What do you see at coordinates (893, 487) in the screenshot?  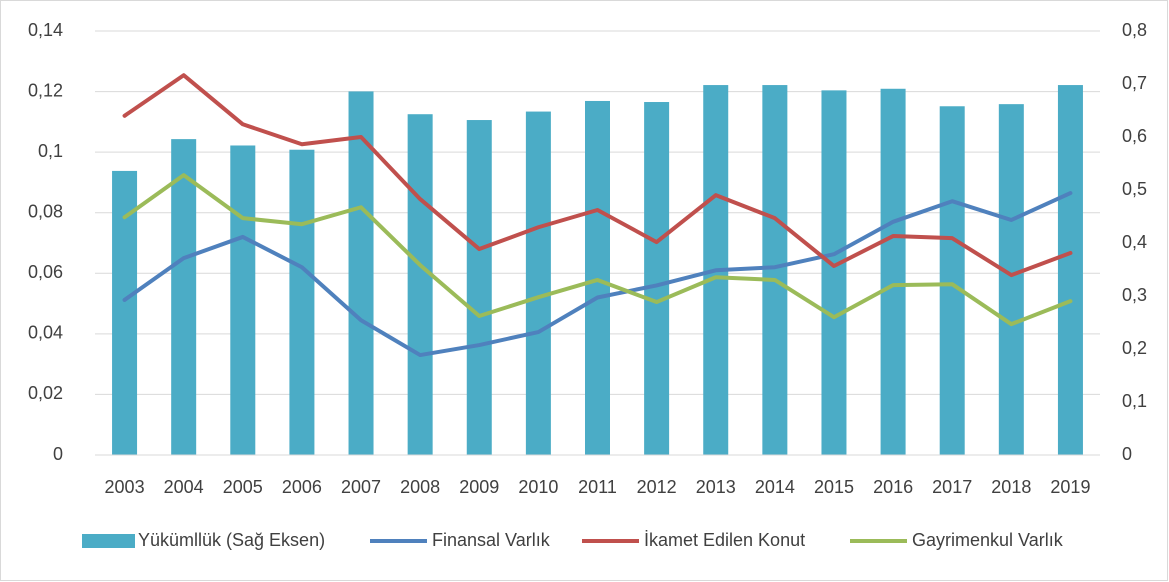 I see `x-tick-label: 2016` at bounding box center [893, 487].